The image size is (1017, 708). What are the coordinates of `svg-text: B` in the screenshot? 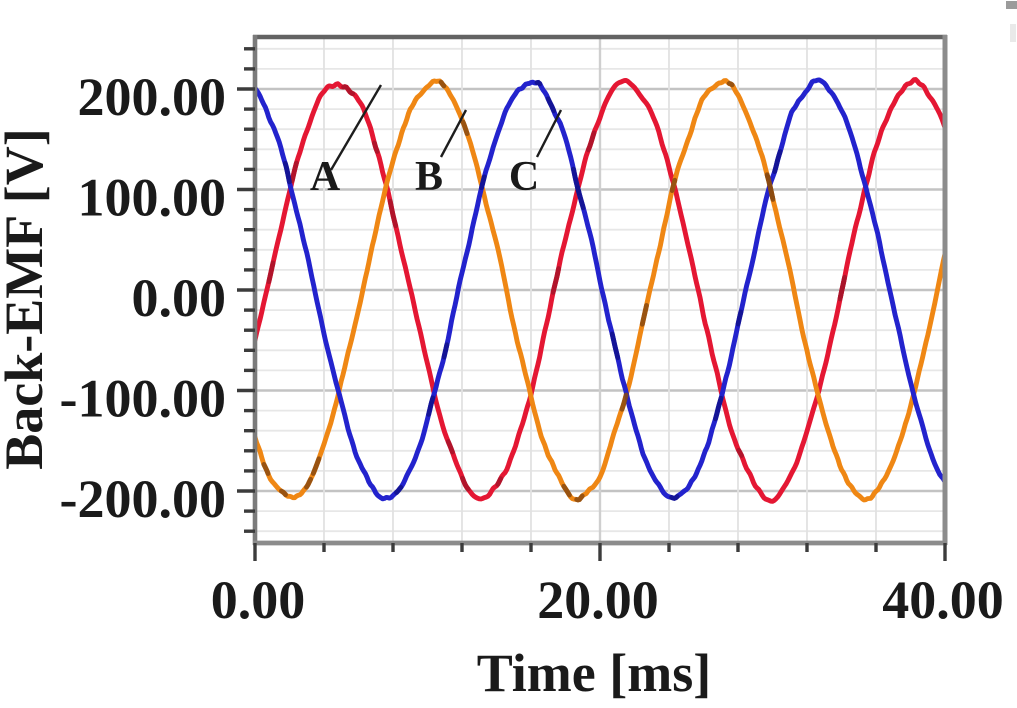 It's located at (429, 177).